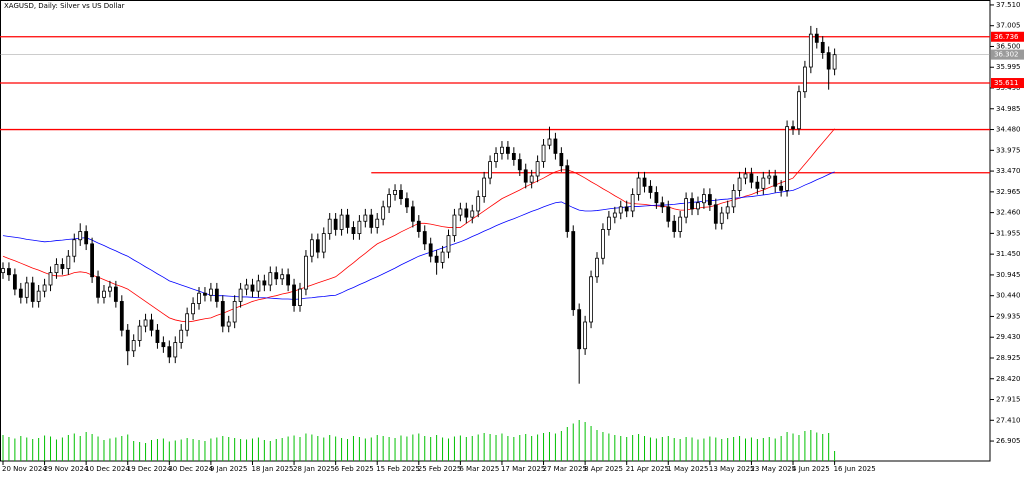  What do you see at coordinates (1008, 420) in the screenshot?
I see `y-tick-label: 27.410` at bounding box center [1008, 420].